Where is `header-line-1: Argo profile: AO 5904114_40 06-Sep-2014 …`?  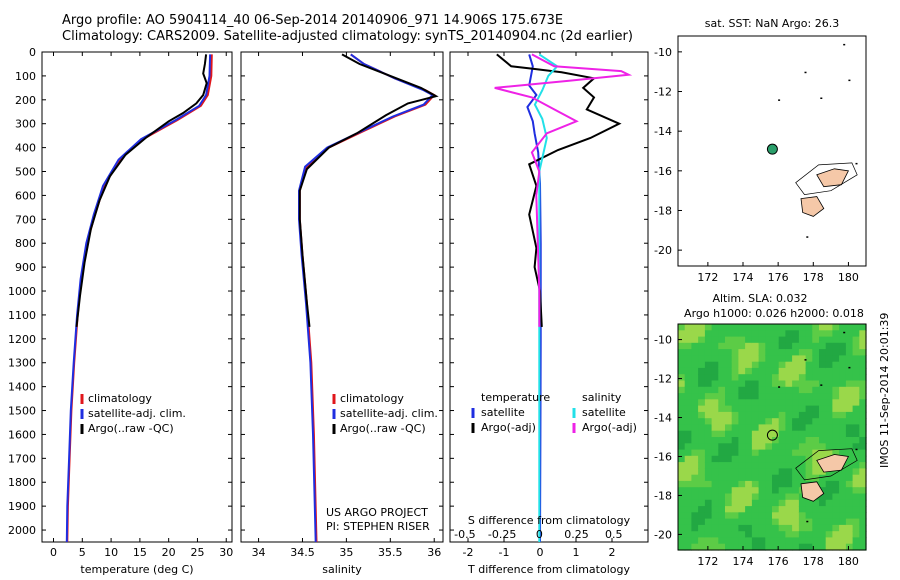
header-line-1: Argo profile: AO 5904114_40 06-Sep-2014 … is located at coordinates (313, 20).